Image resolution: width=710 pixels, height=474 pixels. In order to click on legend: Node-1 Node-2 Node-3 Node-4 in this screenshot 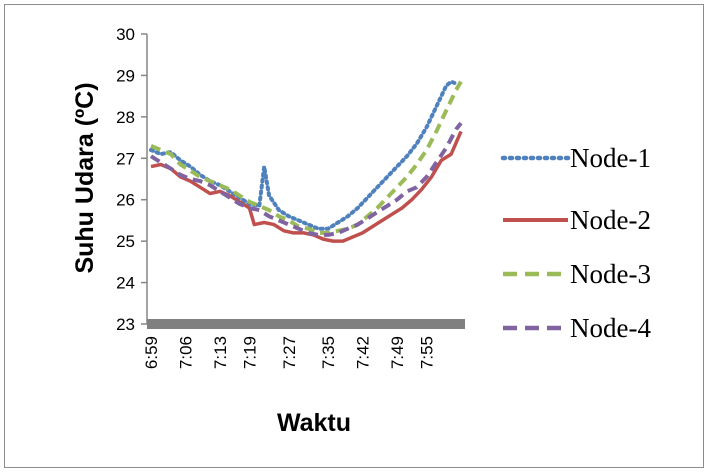, I will do `click(575, 243)`.